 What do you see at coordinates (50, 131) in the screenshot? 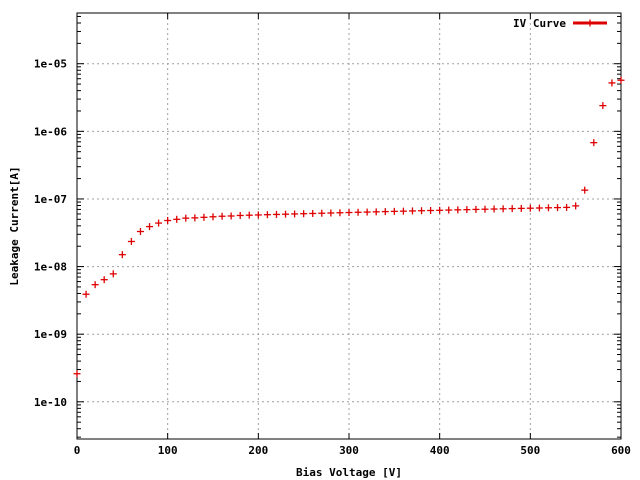
I see `y-tick-label: 1e-06` at bounding box center [50, 131].